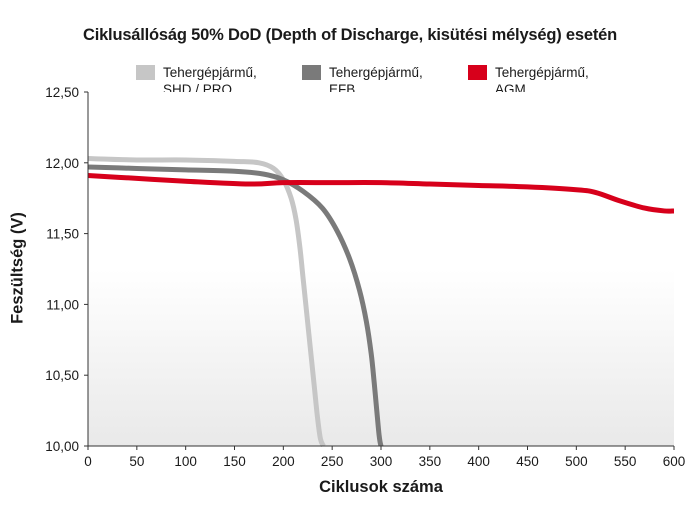 The image size is (700, 508). What do you see at coordinates (88, 461) in the screenshot?
I see `x-tick-label: 0` at bounding box center [88, 461].